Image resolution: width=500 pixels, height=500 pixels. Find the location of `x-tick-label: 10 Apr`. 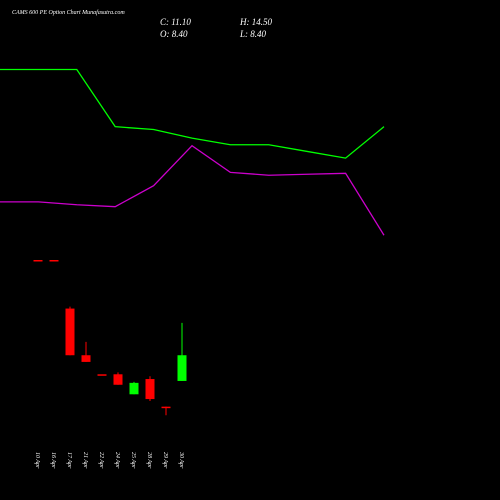

x-tick-label: 10 Apr is located at coordinates (37, 460).